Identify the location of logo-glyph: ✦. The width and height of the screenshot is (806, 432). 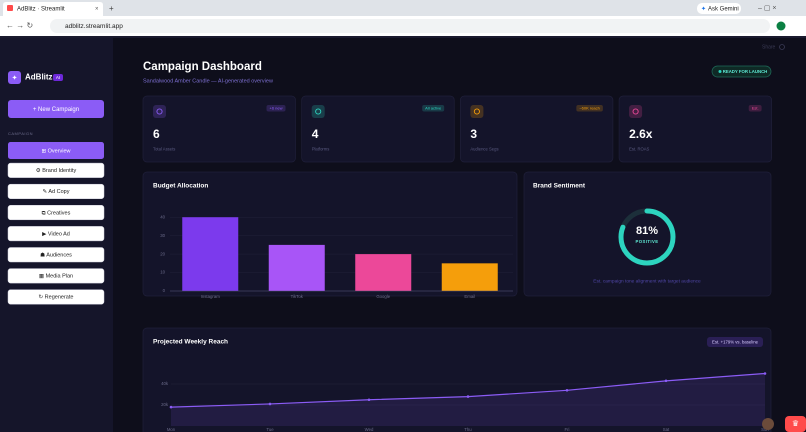
(15, 78).